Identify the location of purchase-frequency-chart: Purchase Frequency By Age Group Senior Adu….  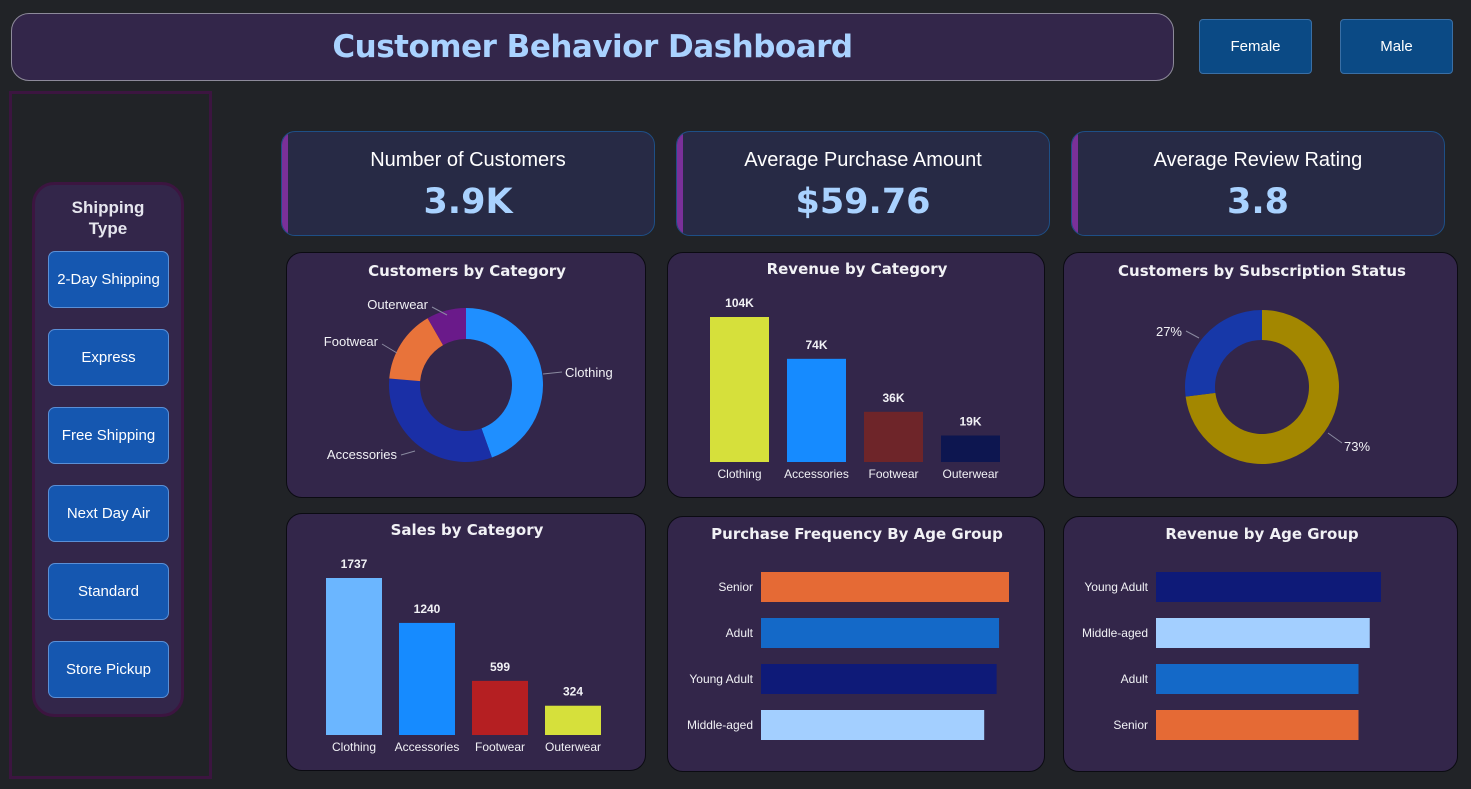
(848, 632).